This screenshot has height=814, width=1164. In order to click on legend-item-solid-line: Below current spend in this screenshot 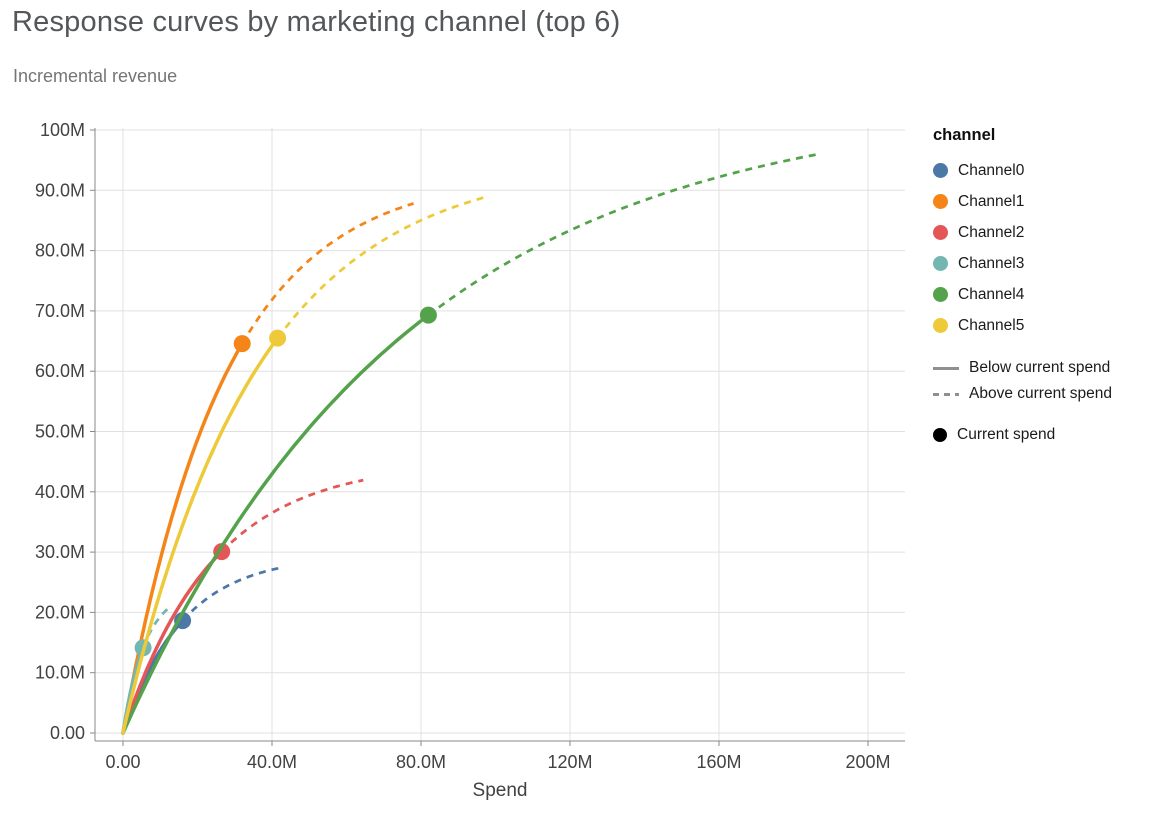, I will do `click(1022, 368)`.